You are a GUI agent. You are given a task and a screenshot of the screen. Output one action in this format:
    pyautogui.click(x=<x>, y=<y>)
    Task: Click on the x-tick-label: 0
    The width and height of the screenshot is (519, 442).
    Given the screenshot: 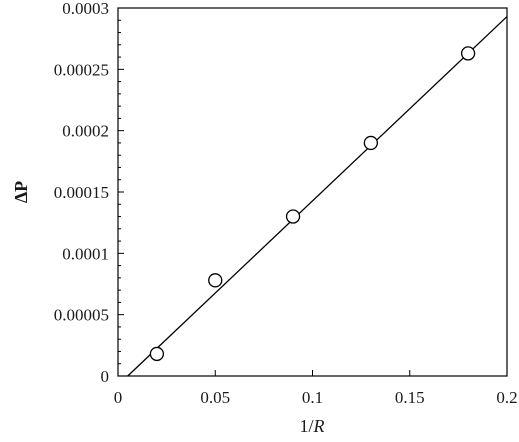 What is the action you would take?
    pyautogui.click(x=118, y=397)
    